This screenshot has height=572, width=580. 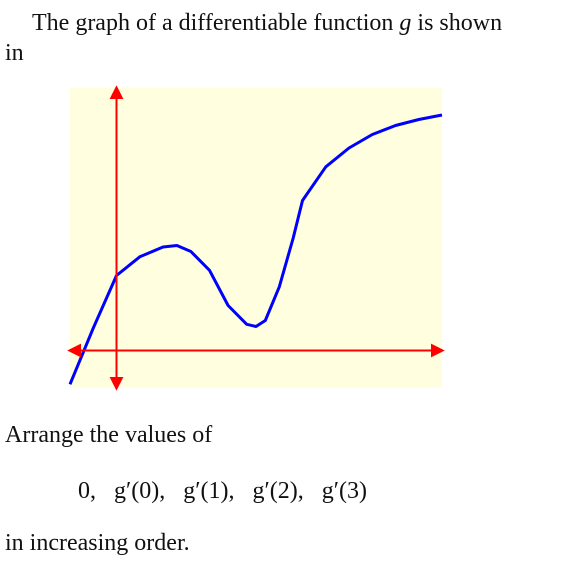 What do you see at coordinates (209, 491) in the screenshot?
I see `value-item: g′(1),` at bounding box center [209, 491].